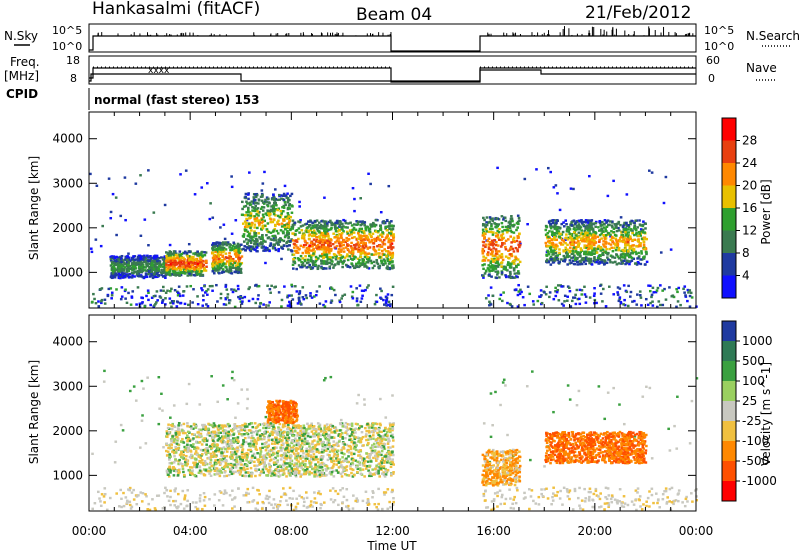 This screenshot has width=800, height=554. What do you see at coordinates (729, 264) in the screenshot?
I see `colorbar-segment` at bounding box center [729, 264].